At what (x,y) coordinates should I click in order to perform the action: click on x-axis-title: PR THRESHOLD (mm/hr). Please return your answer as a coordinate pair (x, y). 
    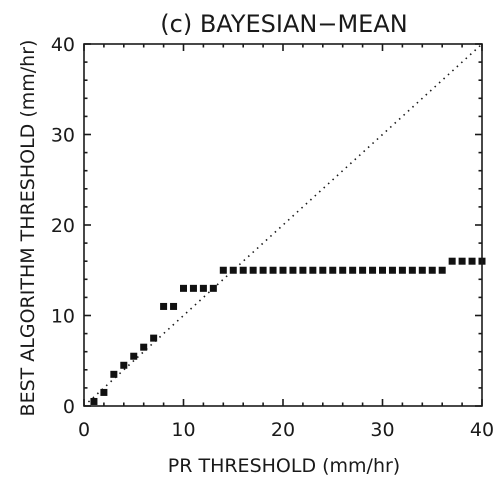
    Looking at the image, I should click on (284, 466).